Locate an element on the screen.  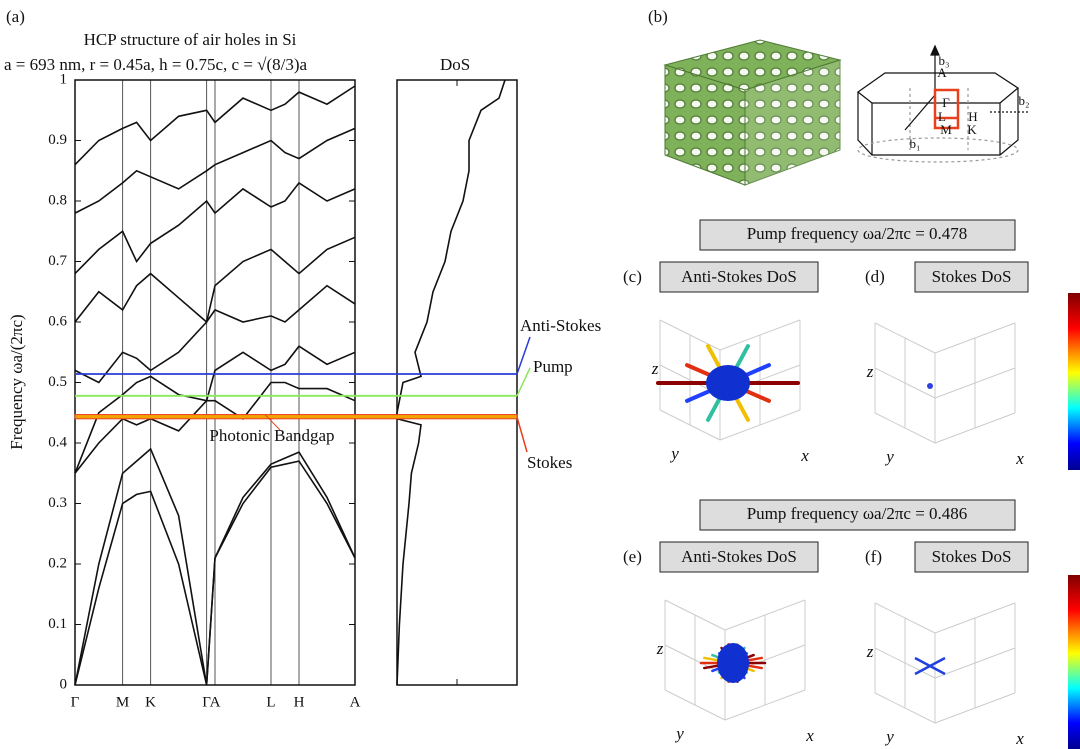
bz-label: b₁ is located at coordinates (914, 143).